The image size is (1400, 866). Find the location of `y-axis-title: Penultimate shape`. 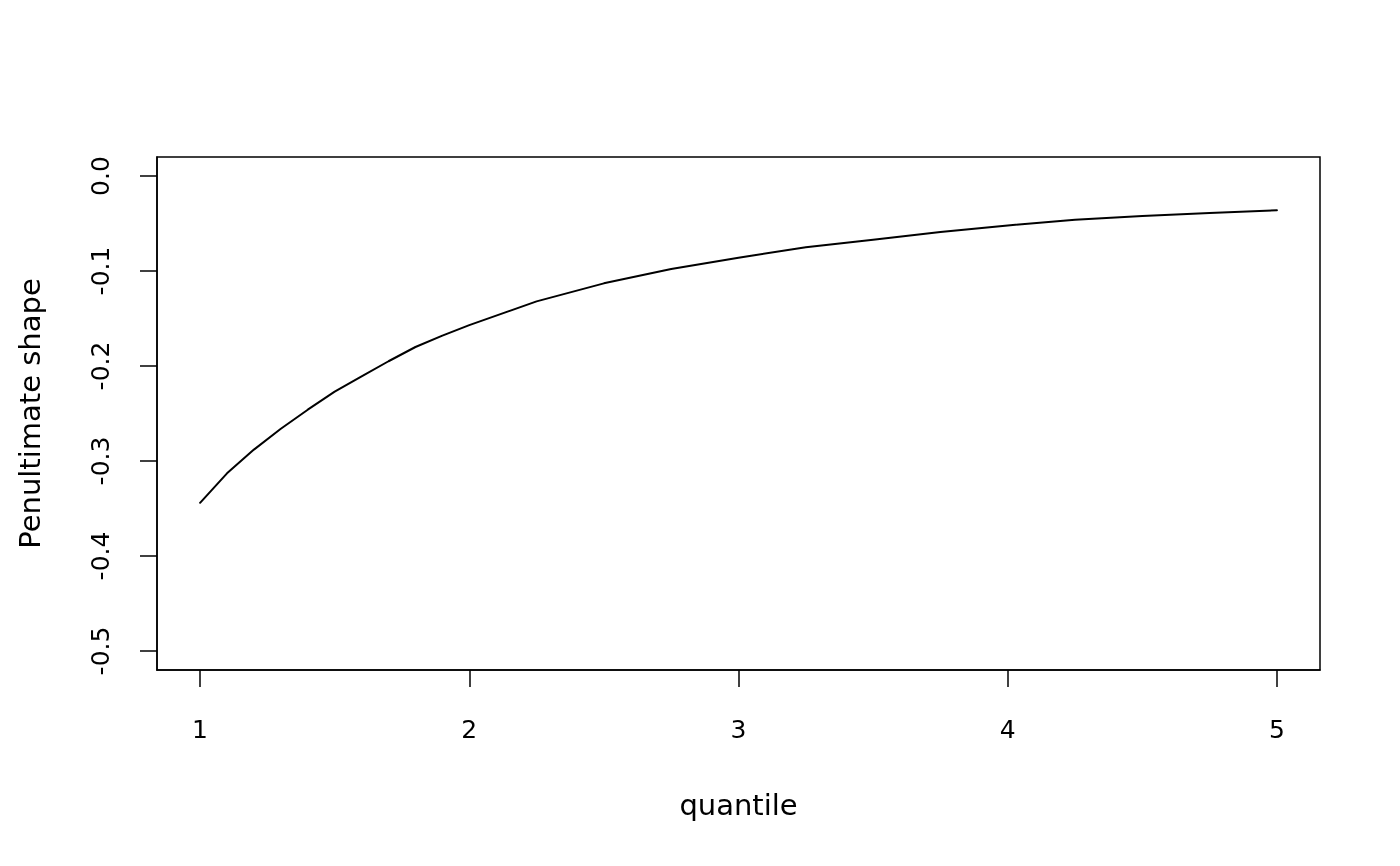

y-axis-title: Penultimate shape is located at coordinates (29, 413).